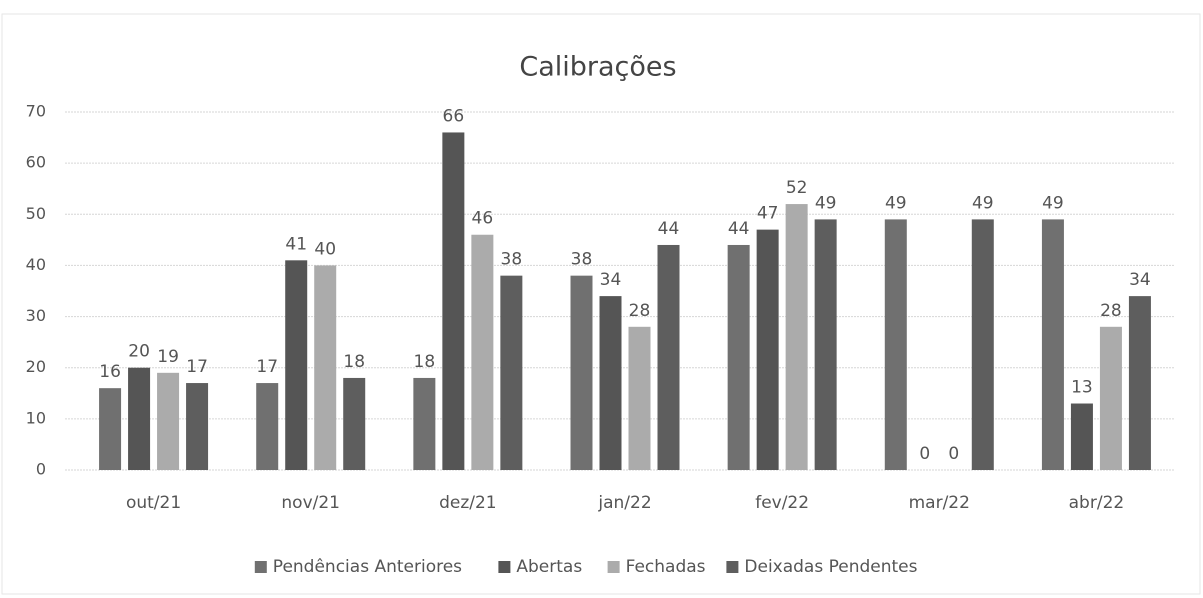  I want to click on x-tick-label: dez/21, so click(468, 503).